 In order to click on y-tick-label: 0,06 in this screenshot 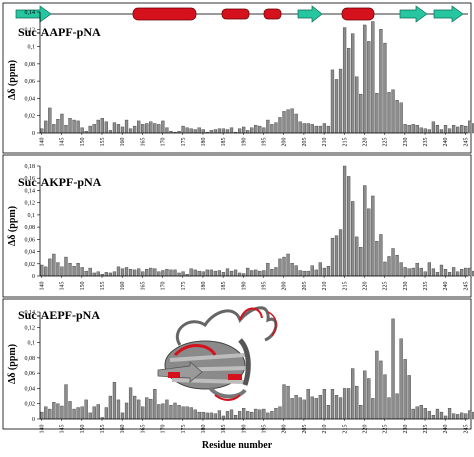, I will do `click(30, 240)`.